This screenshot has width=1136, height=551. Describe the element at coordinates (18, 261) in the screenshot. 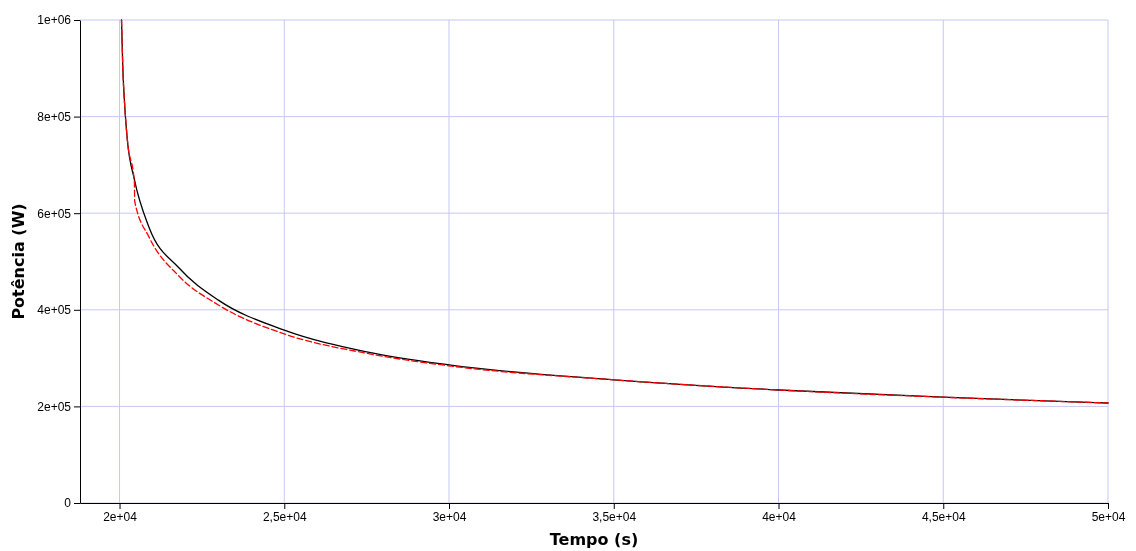

I see `y-axis-title: Potência (W)` at that location.